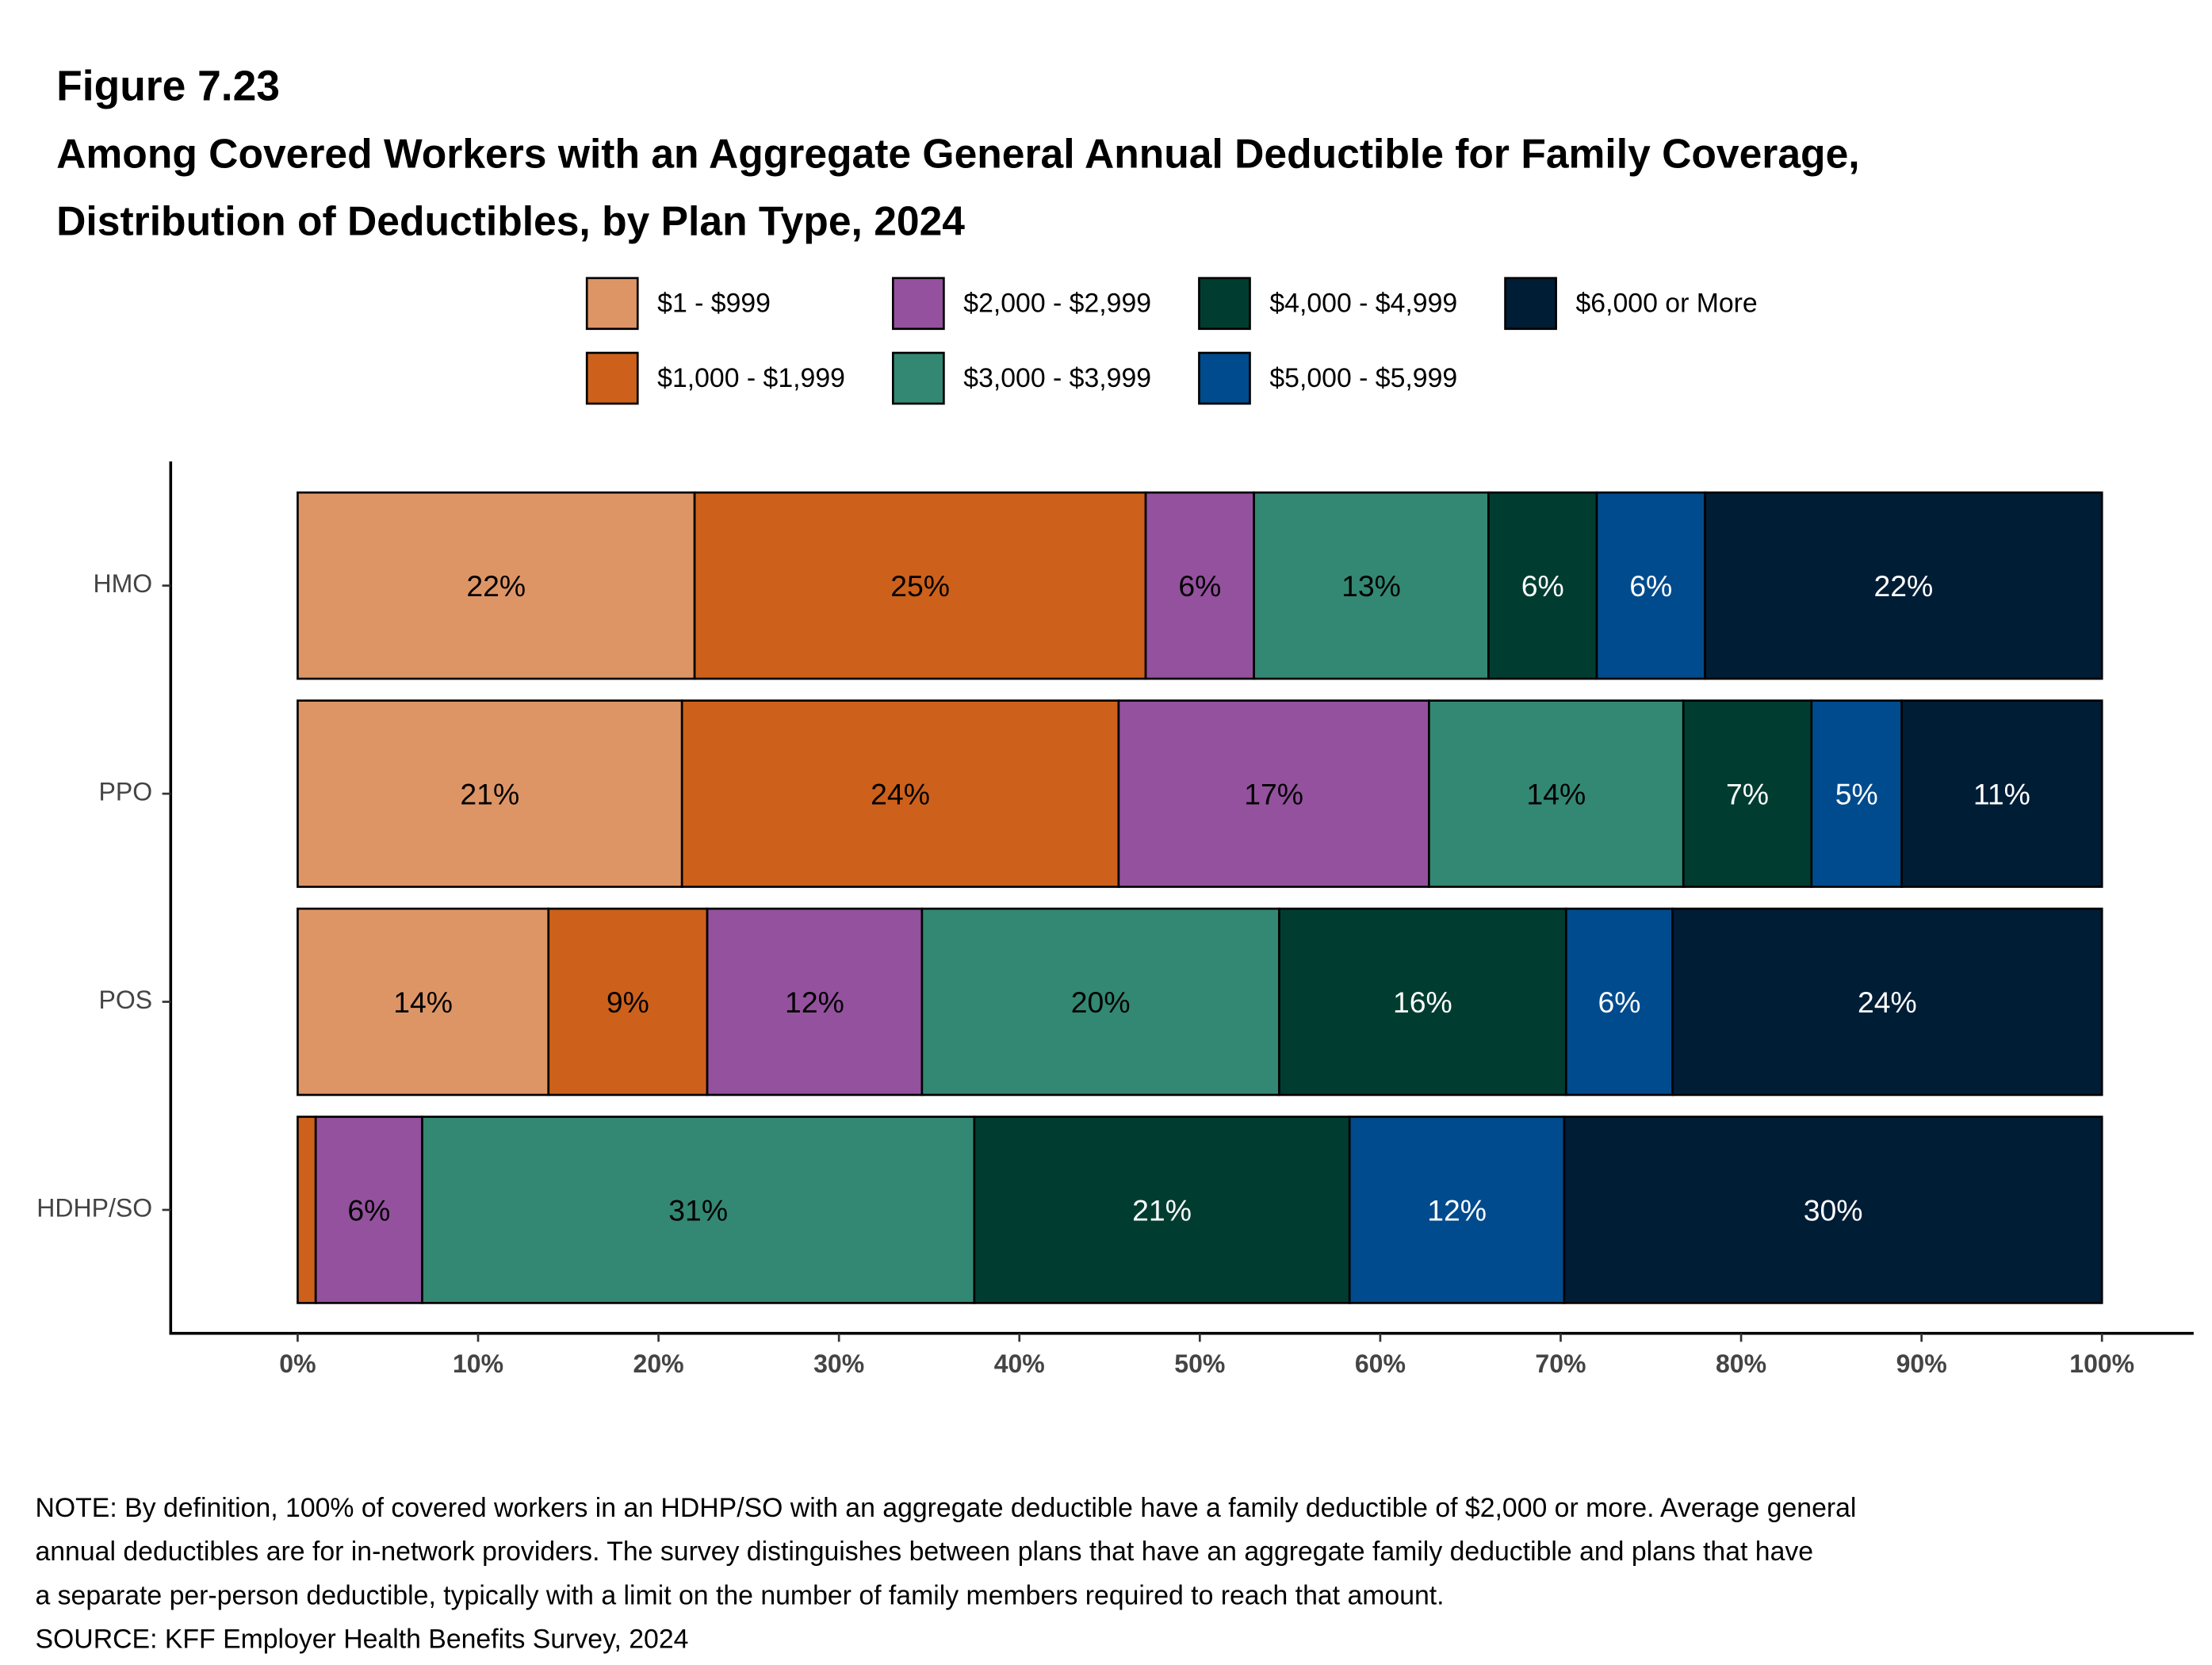 This screenshot has height=1665, width=2212. I want to click on legend-label: $6,000 or More, so click(1667, 303).